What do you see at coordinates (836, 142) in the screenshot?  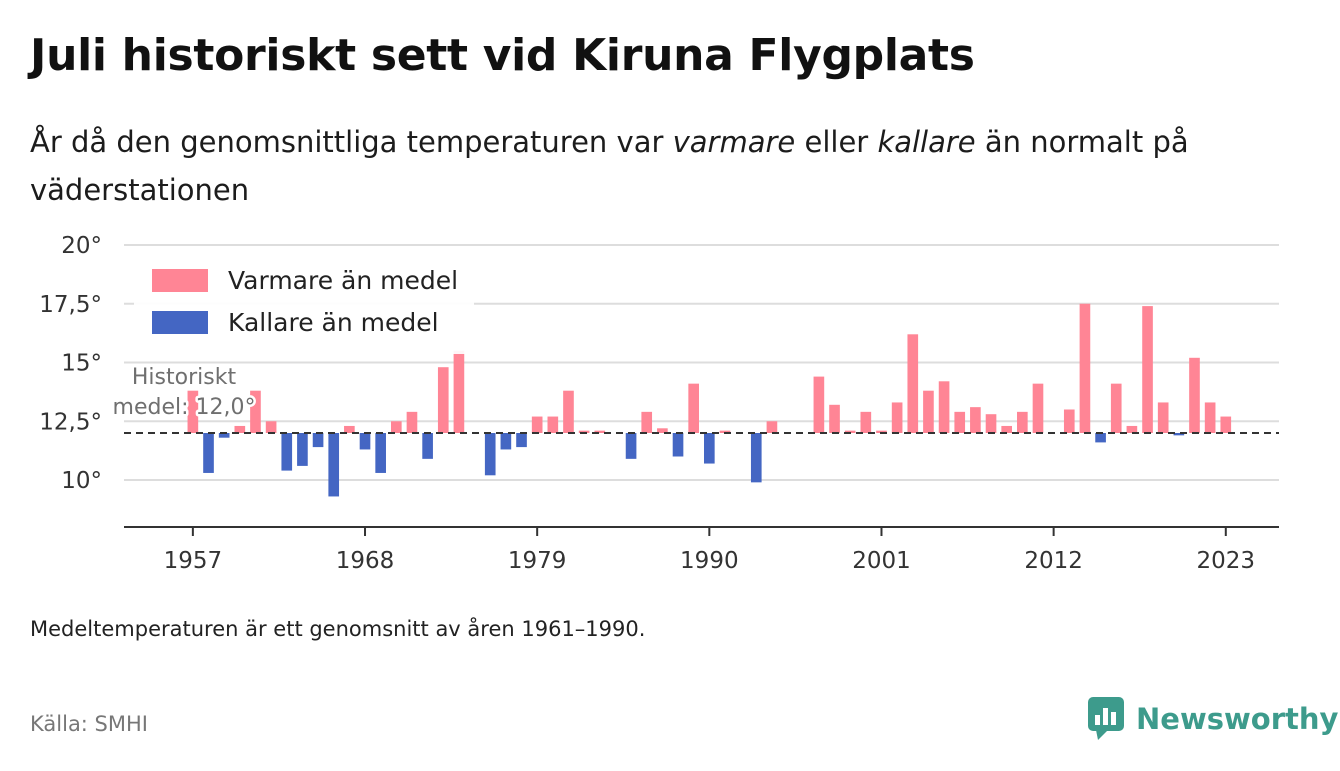 I see `subtitle-text-2: eller` at bounding box center [836, 142].